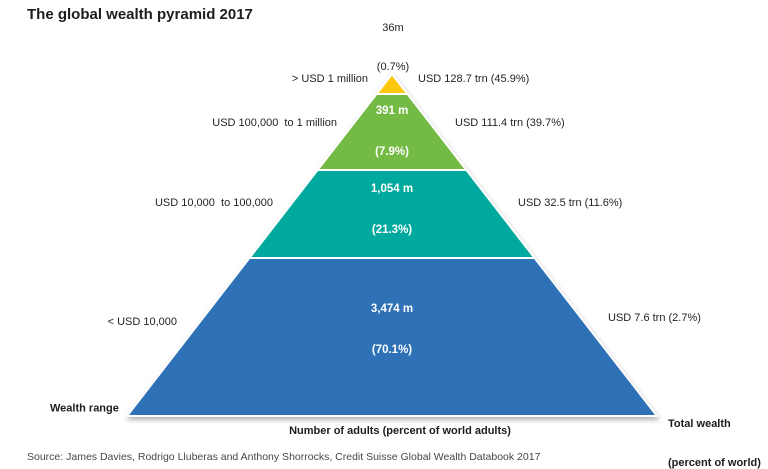 Image resolution: width=768 pixels, height=469 pixels. Describe the element at coordinates (510, 123) in the screenshot. I see `tier-2-total-wealth-label: USD 111.4 trn (39.7%)` at that location.